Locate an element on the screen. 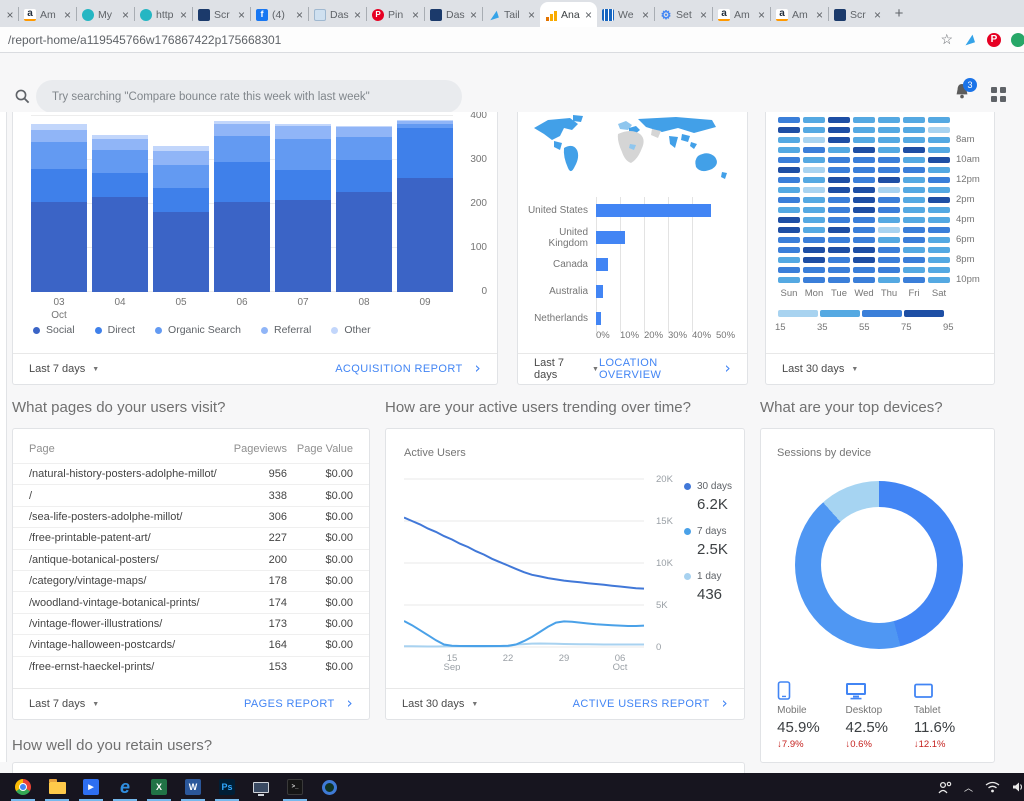 The height and width of the screenshot is (801, 1024). legend-item-30-days: 30 days 6.2K is located at coordinates (708, 497).